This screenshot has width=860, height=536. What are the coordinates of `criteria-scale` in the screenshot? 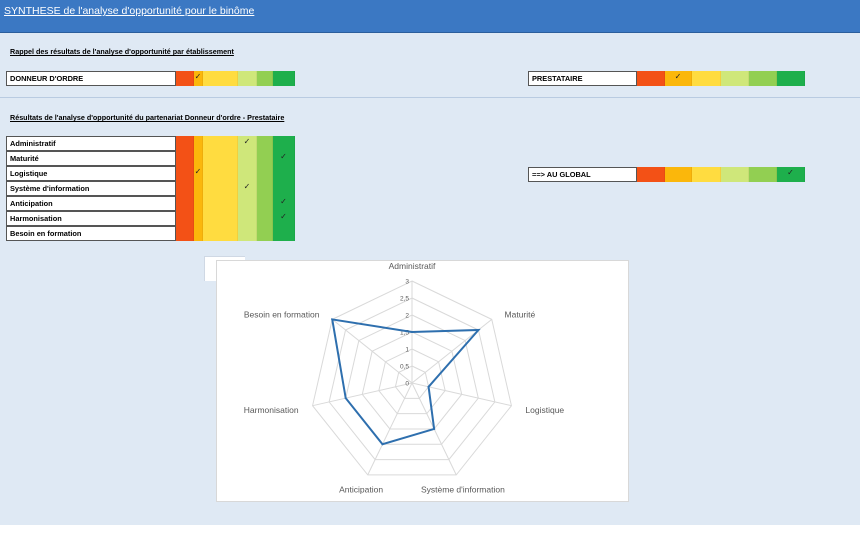 It's located at (235, 233).